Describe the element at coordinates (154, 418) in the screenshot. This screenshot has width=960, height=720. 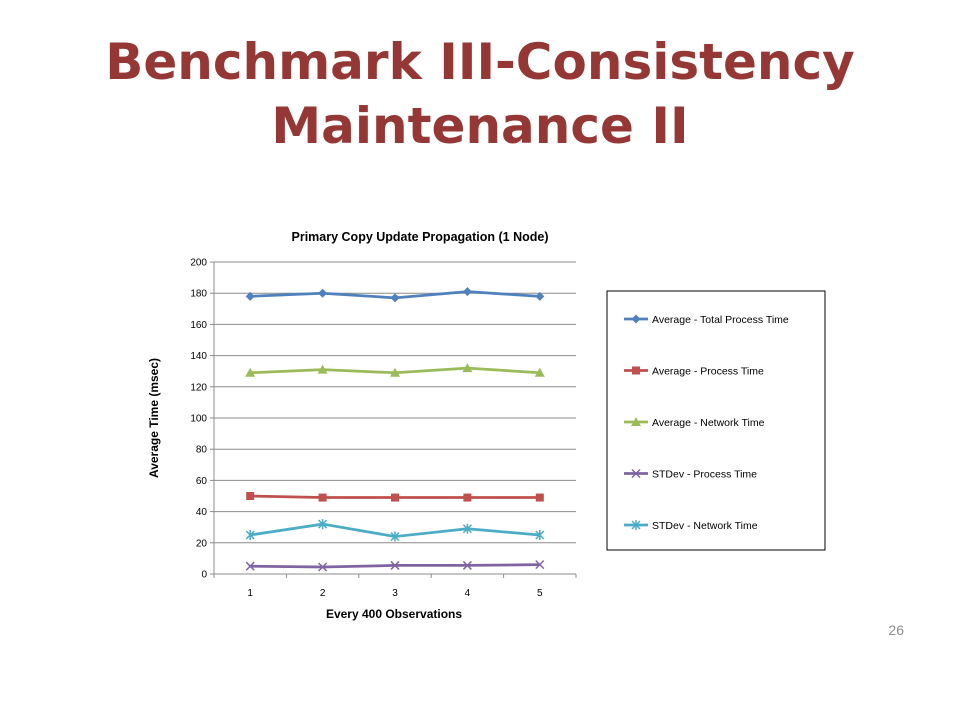
I see `y-axis-title: Average Time (msec)` at that location.